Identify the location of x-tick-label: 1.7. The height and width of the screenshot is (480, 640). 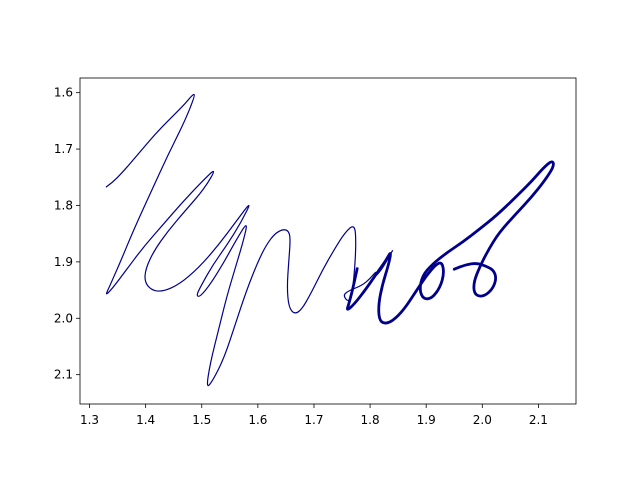
(313, 420).